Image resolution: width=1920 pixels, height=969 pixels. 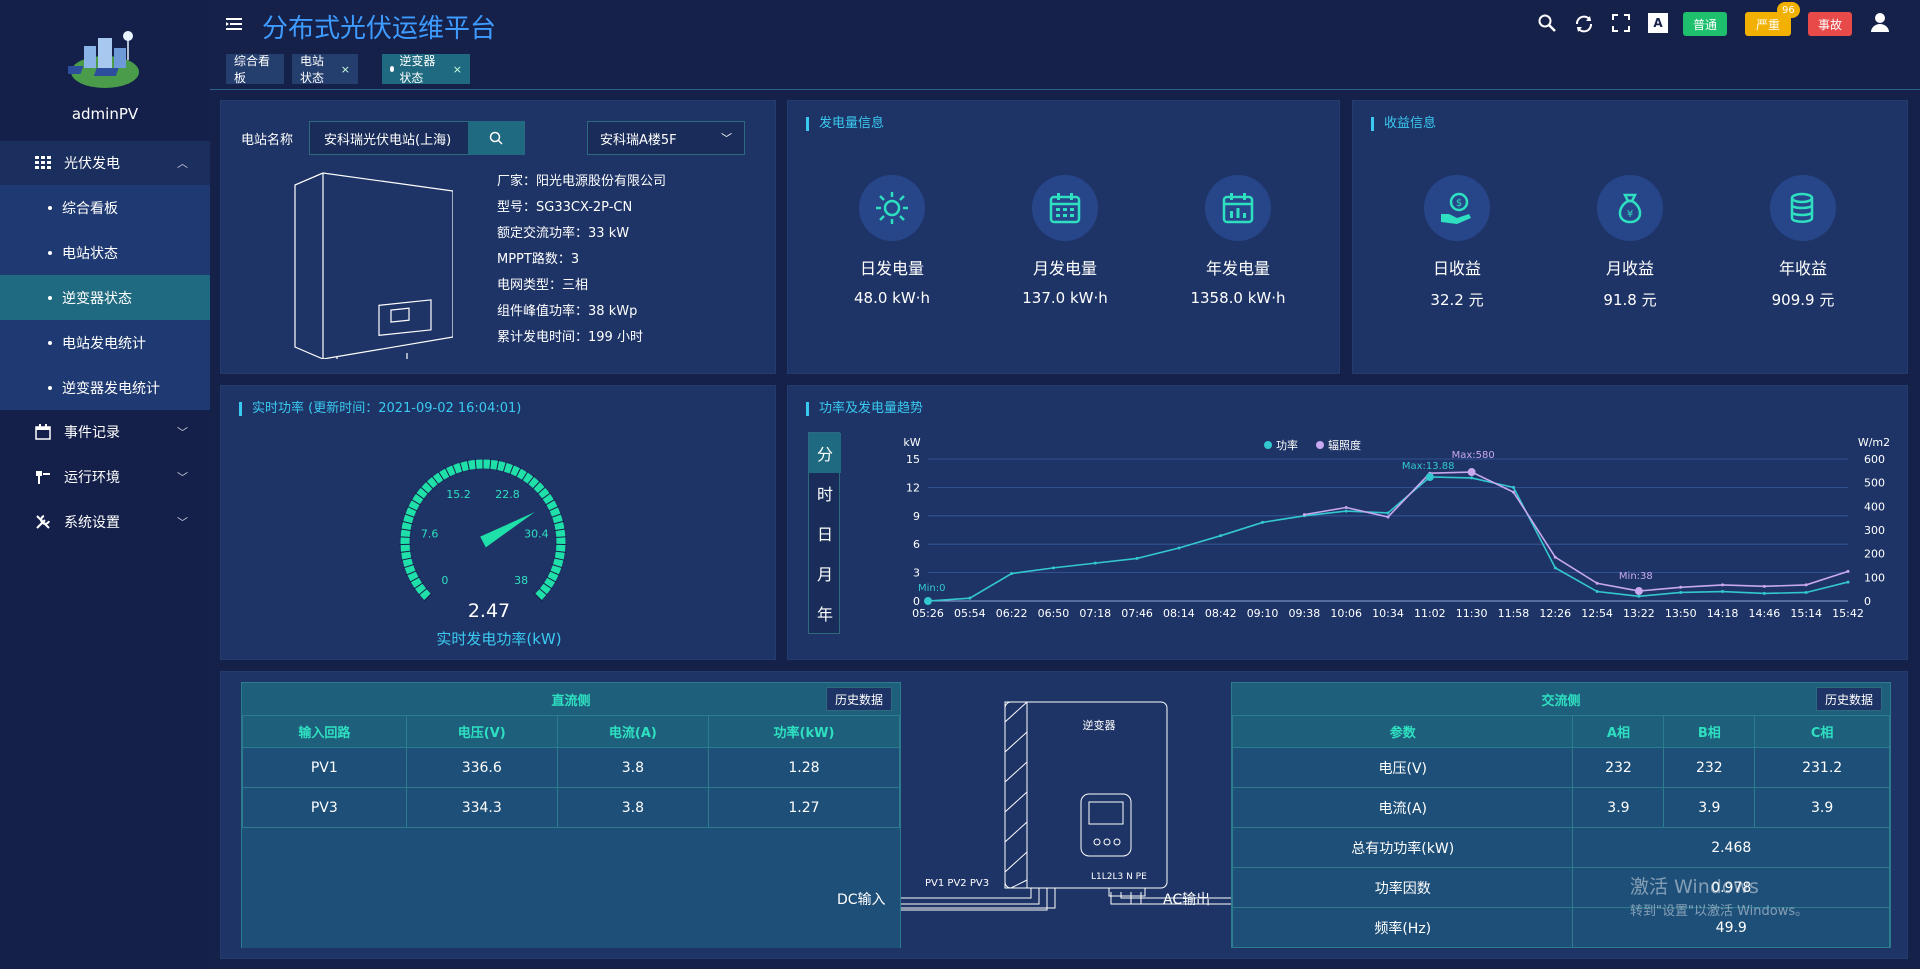 I want to click on sidebar-item-inverter-status: 逆变器状态, so click(x=105, y=297).